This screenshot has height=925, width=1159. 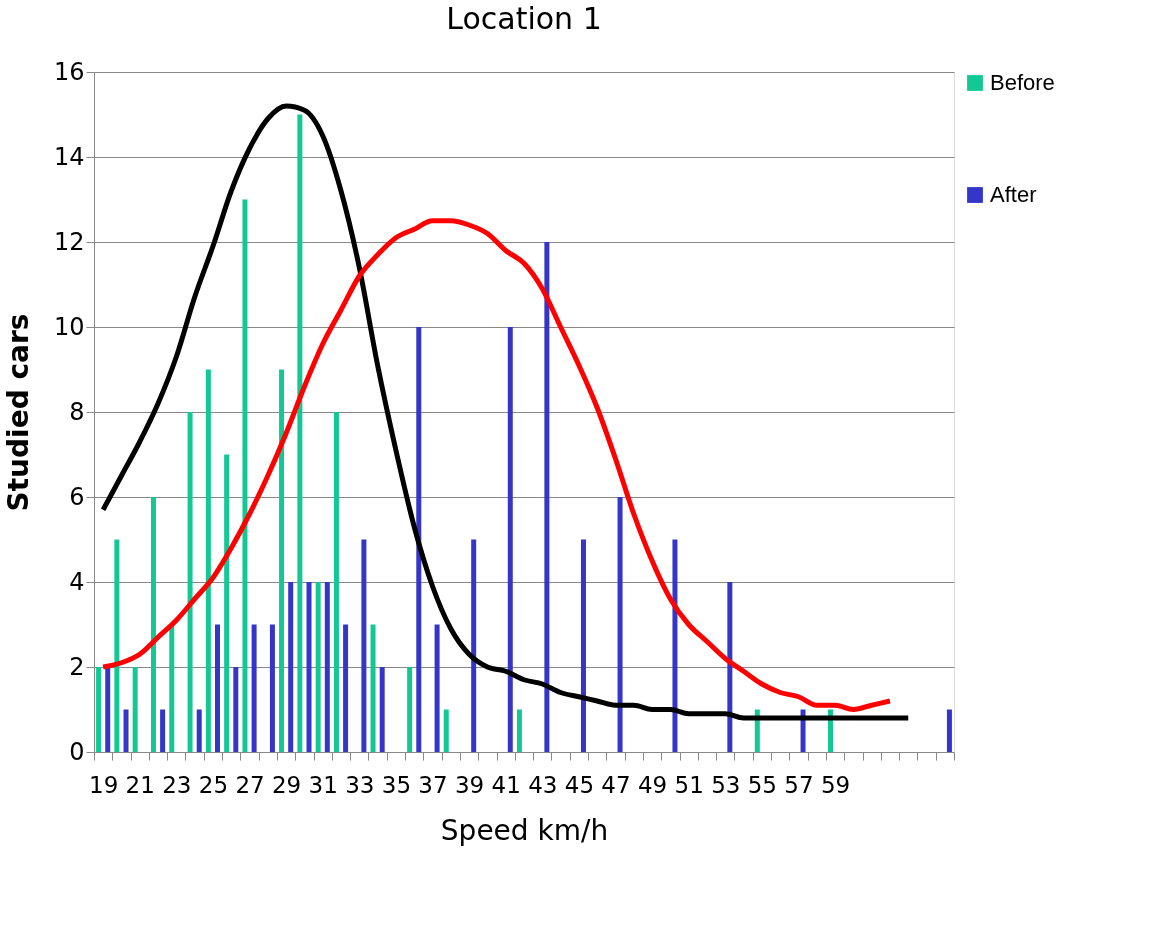 I want to click on y-tick-label: 2, so click(x=77, y=666).